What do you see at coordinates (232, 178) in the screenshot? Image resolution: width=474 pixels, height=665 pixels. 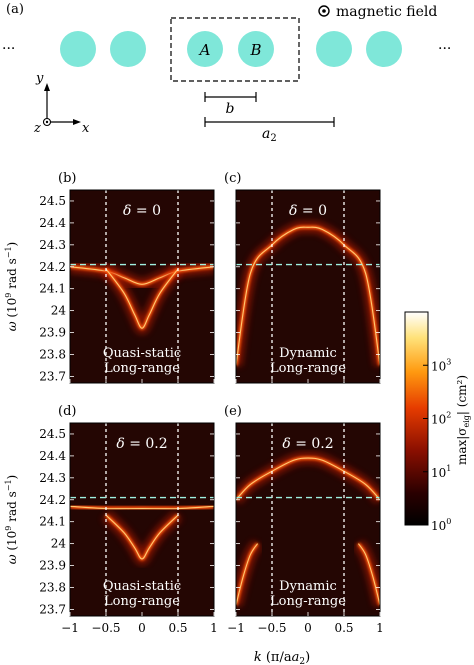 I see `panel-label: (c)` at bounding box center [232, 178].